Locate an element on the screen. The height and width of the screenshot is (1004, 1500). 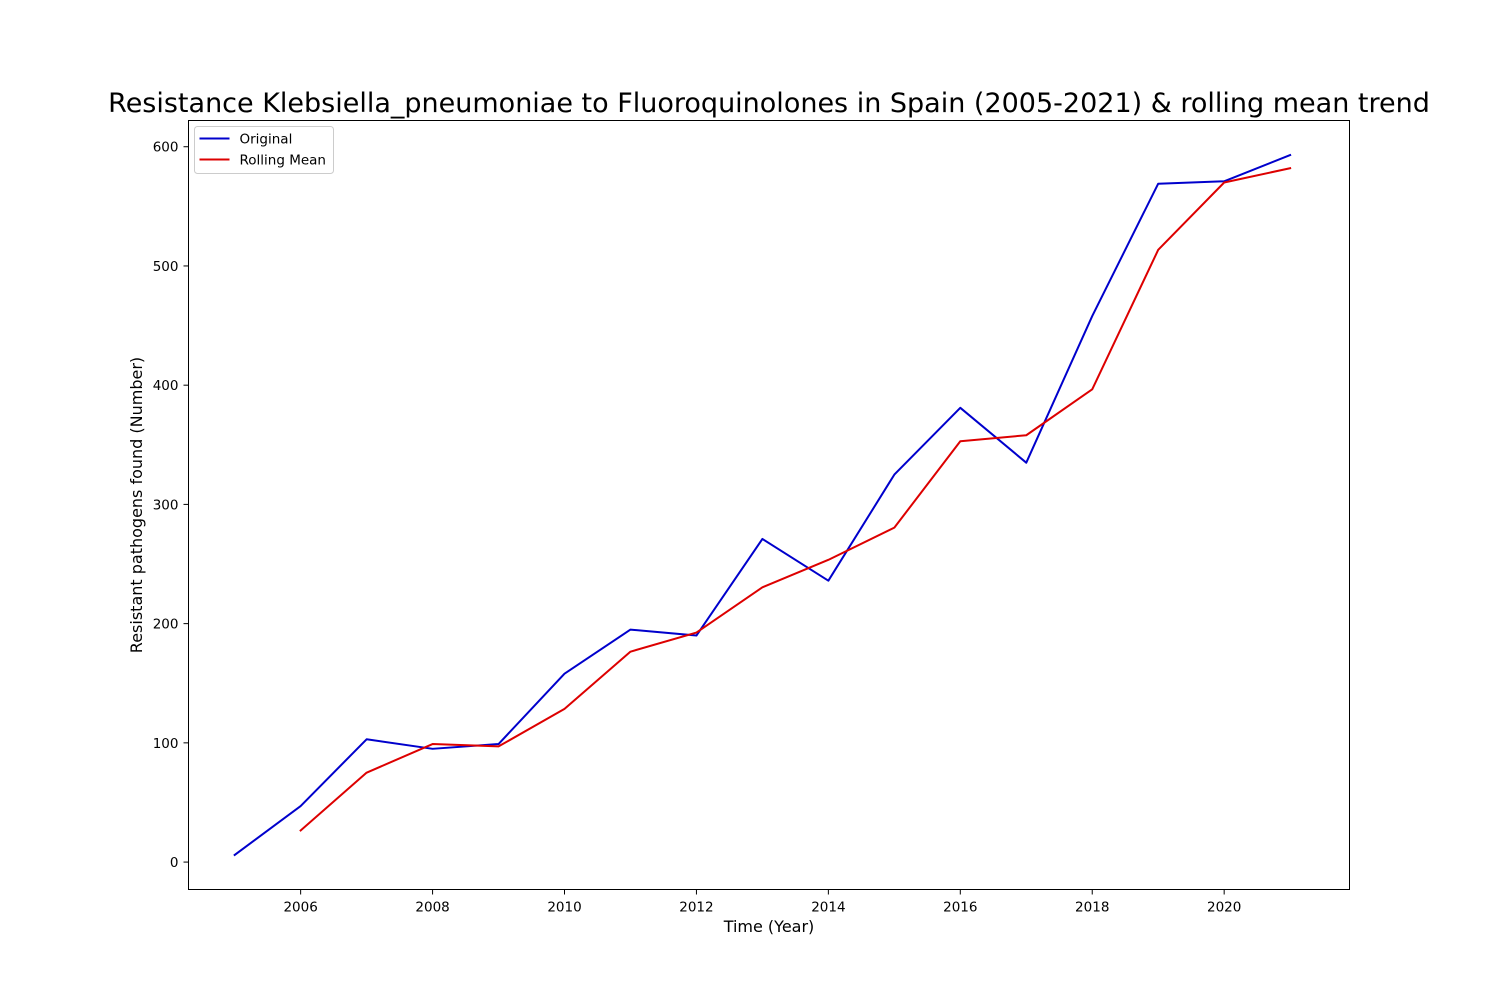
x-tick-label: 2012 is located at coordinates (696, 908).